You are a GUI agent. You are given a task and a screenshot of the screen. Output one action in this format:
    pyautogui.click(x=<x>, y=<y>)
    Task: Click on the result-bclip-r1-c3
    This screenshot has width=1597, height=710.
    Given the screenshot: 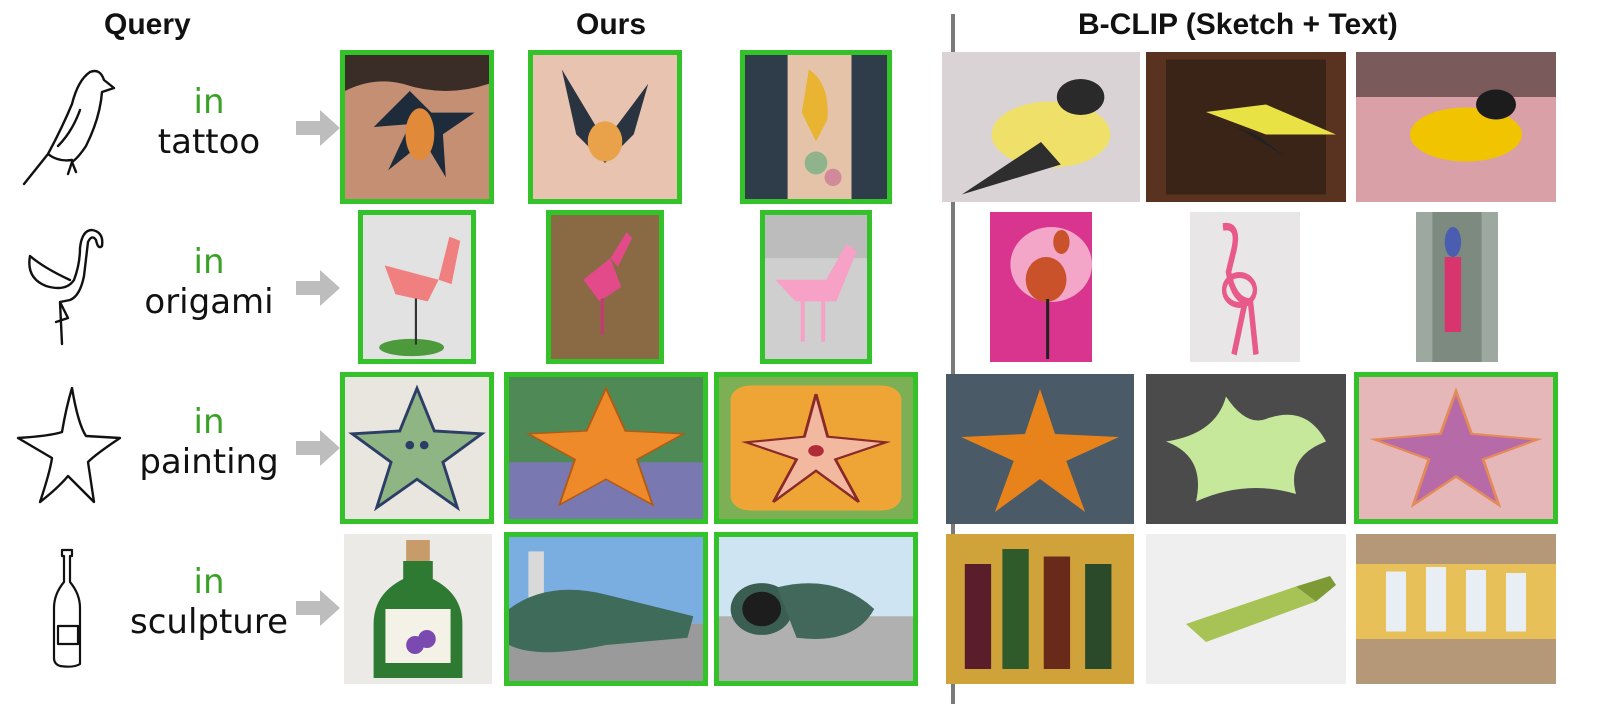 What is the action you would take?
    pyautogui.click(x=1456, y=127)
    